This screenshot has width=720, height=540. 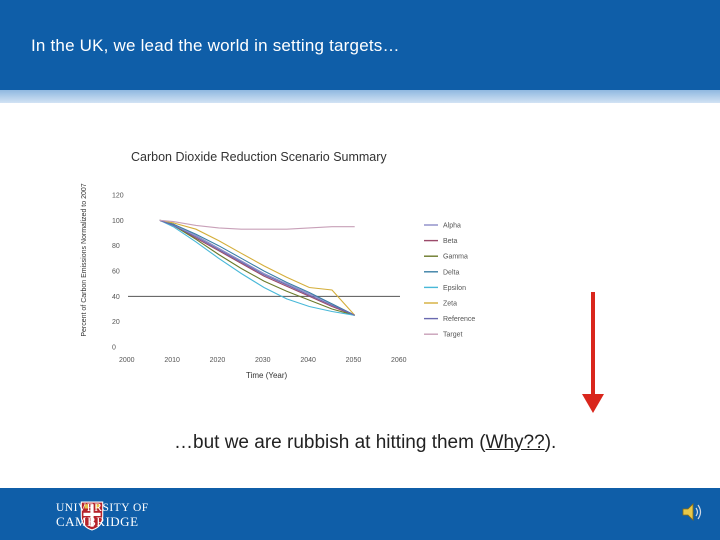 I want to click on y-tick-label: 40, so click(x=116, y=297).